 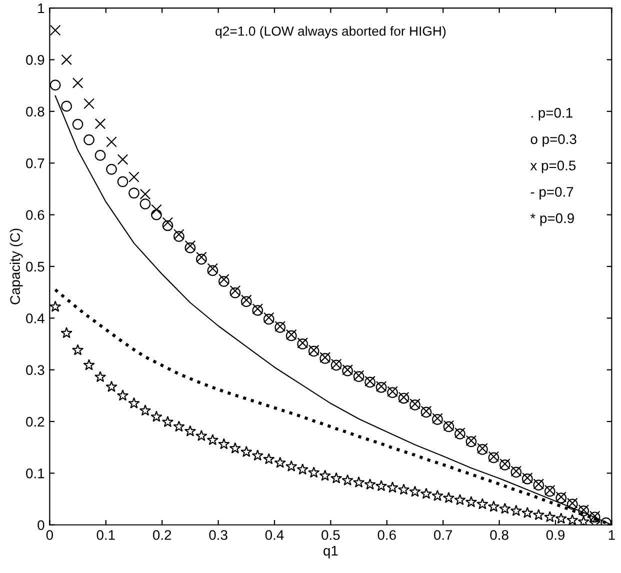 What do you see at coordinates (331, 552) in the screenshot?
I see `x-axis-title: q1` at bounding box center [331, 552].